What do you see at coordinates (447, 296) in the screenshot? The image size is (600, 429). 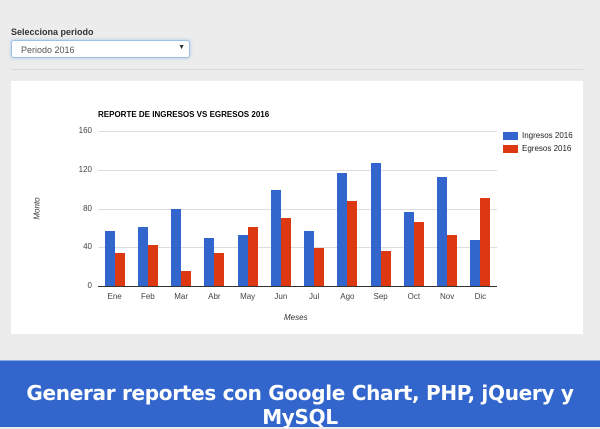 I see `x-tick-label: Nov` at bounding box center [447, 296].